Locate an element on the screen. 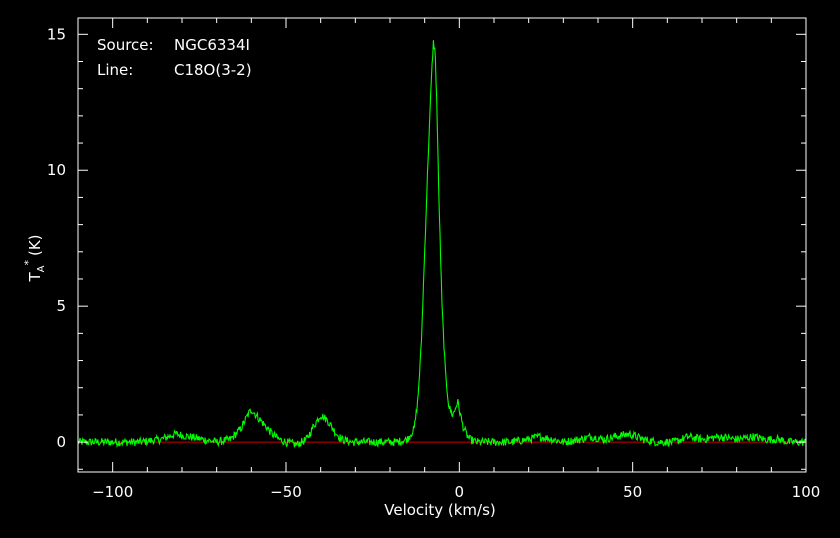 This screenshot has width=840, height=538. y-axis-label-superscript: * is located at coordinates (28, 263).